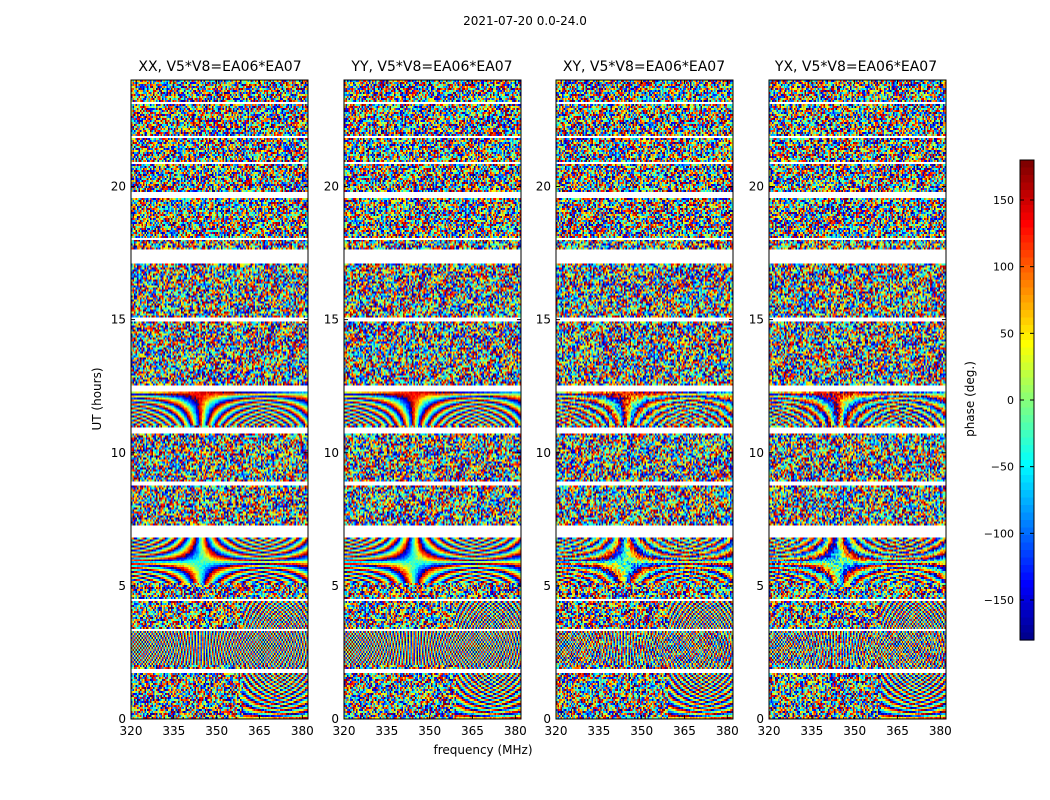  I want to click on panel-title-yy: YY, V5*V8=EA06*EA07, so click(432, 67).